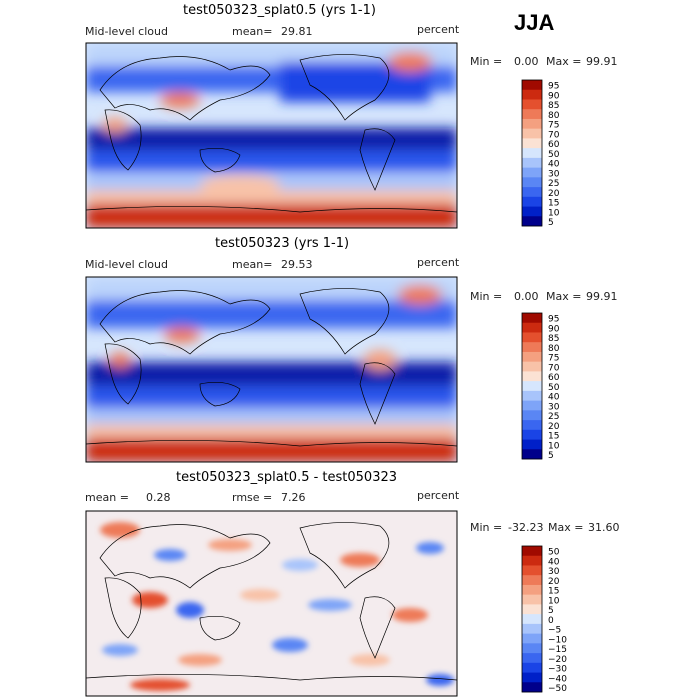  I want to click on colorbar-tick-label: 40, so click(554, 165).